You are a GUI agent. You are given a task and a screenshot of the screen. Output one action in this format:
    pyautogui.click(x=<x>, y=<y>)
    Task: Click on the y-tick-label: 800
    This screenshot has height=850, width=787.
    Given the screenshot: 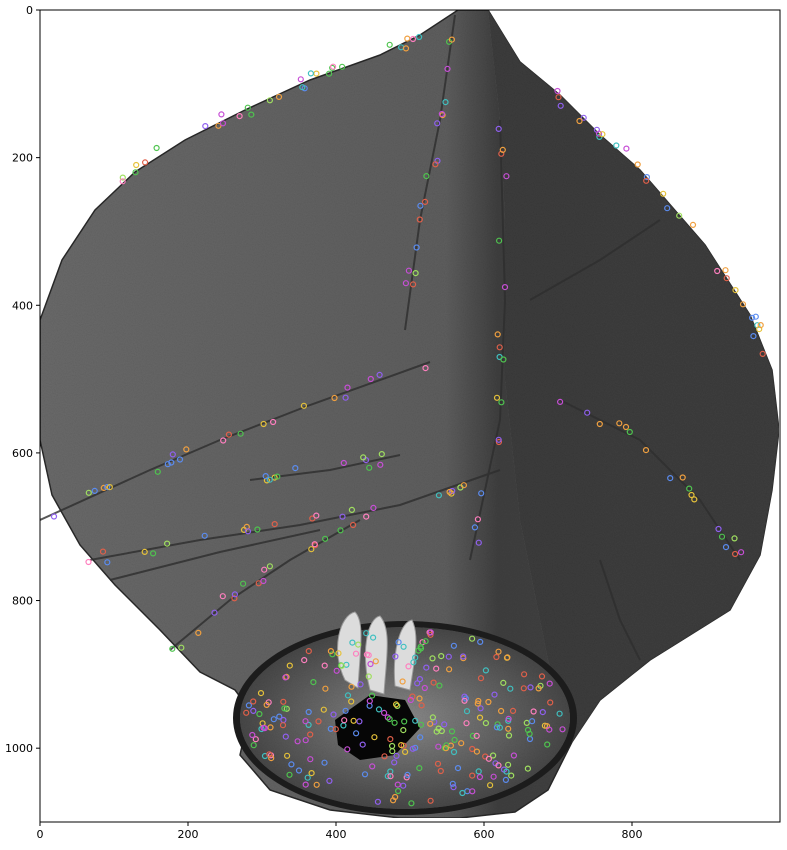 What is the action you would take?
    pyautogui.click(x=22, y=601)
    